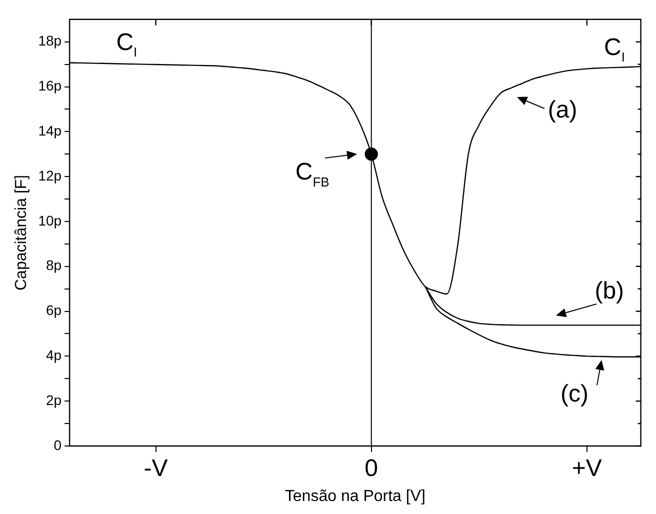 The width and height of the screenshot is (656, 514). Describe the element at coordinates (54, 400) in the screenshot. I see `y-tick-label: 2p` at that location.